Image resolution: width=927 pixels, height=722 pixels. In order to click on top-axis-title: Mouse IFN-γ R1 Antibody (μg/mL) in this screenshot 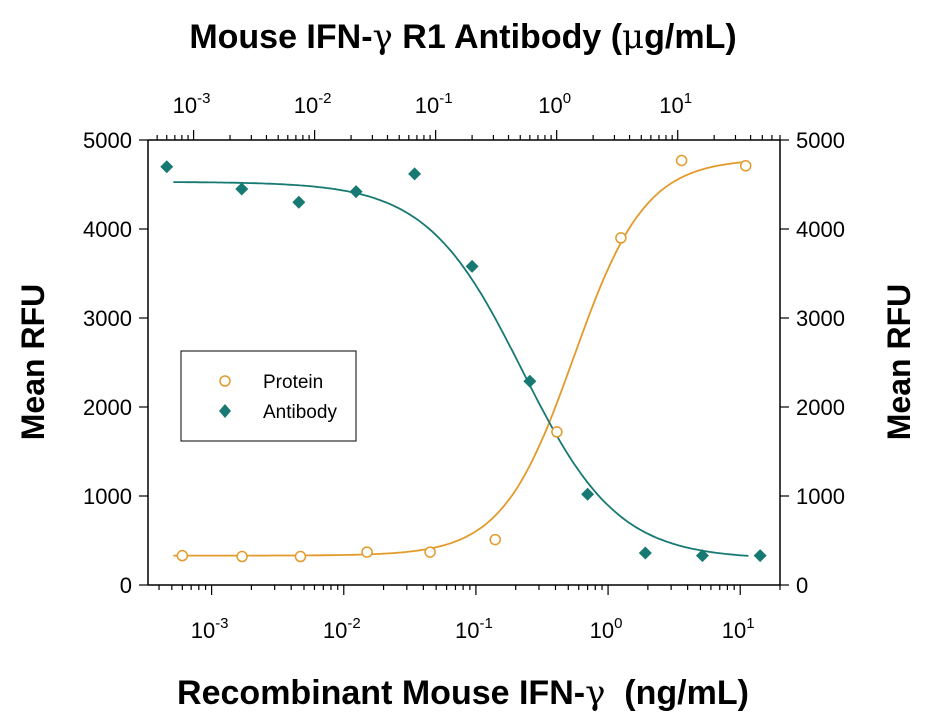, I will do `click(462, 37)`.